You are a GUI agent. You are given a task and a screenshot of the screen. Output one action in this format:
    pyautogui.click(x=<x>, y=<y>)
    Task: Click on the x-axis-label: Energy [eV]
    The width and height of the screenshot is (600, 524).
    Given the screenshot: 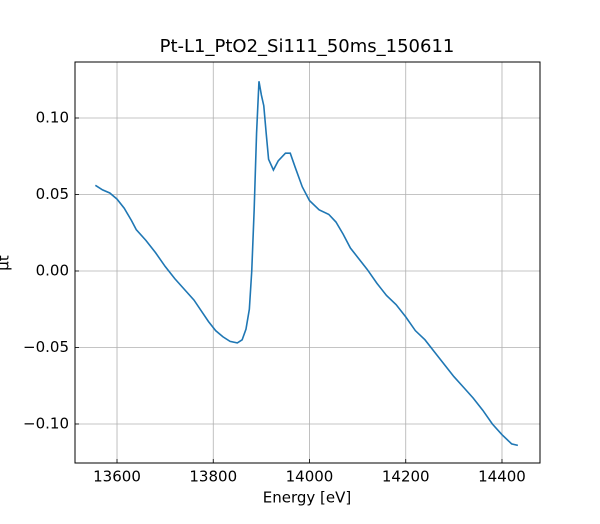 What is the action you would take?
    pyautogui.click(x=307, y=498)
    